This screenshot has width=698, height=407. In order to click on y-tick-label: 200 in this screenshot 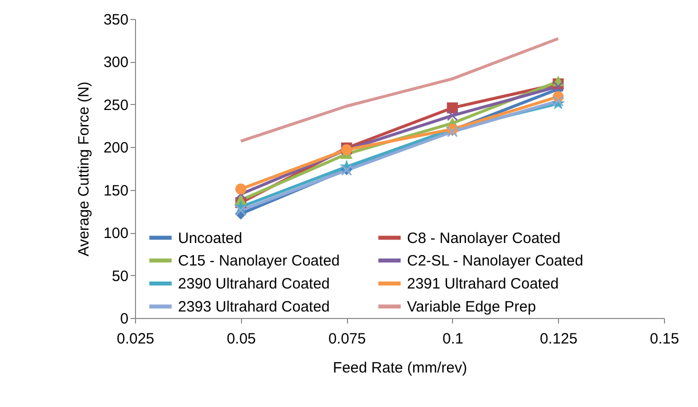, I will do `click(115, 148)`.